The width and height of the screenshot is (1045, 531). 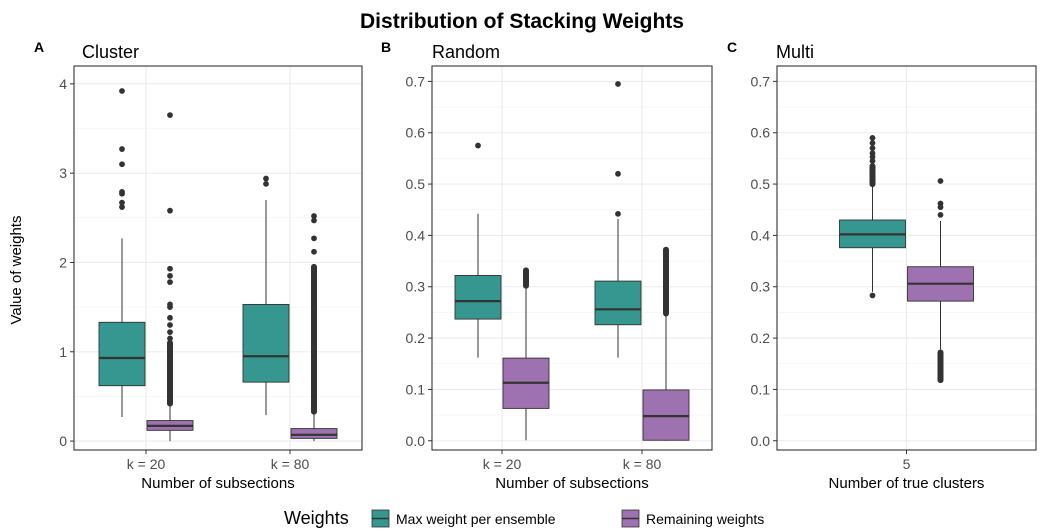 I want to click on x-tick-label: 5, so click(x=907, y=464).